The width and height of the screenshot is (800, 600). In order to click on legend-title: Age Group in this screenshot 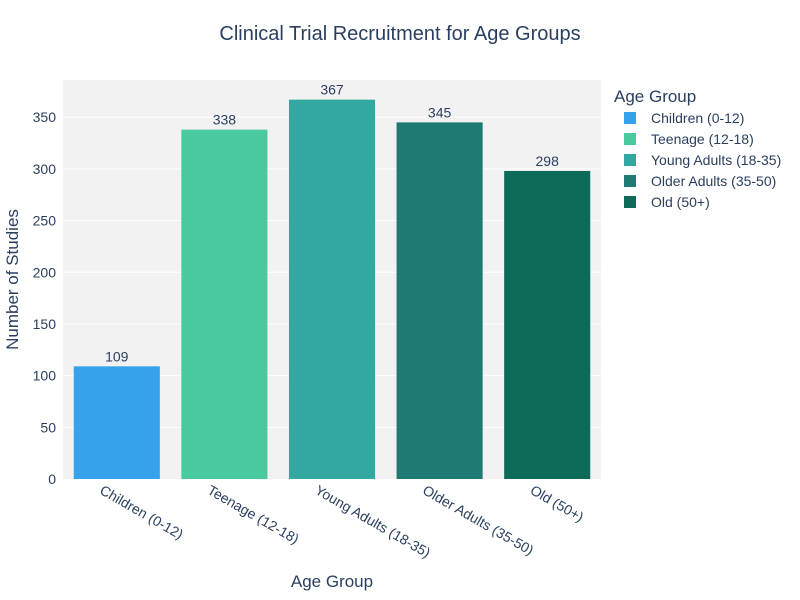, I will do `click(655, 96)`.